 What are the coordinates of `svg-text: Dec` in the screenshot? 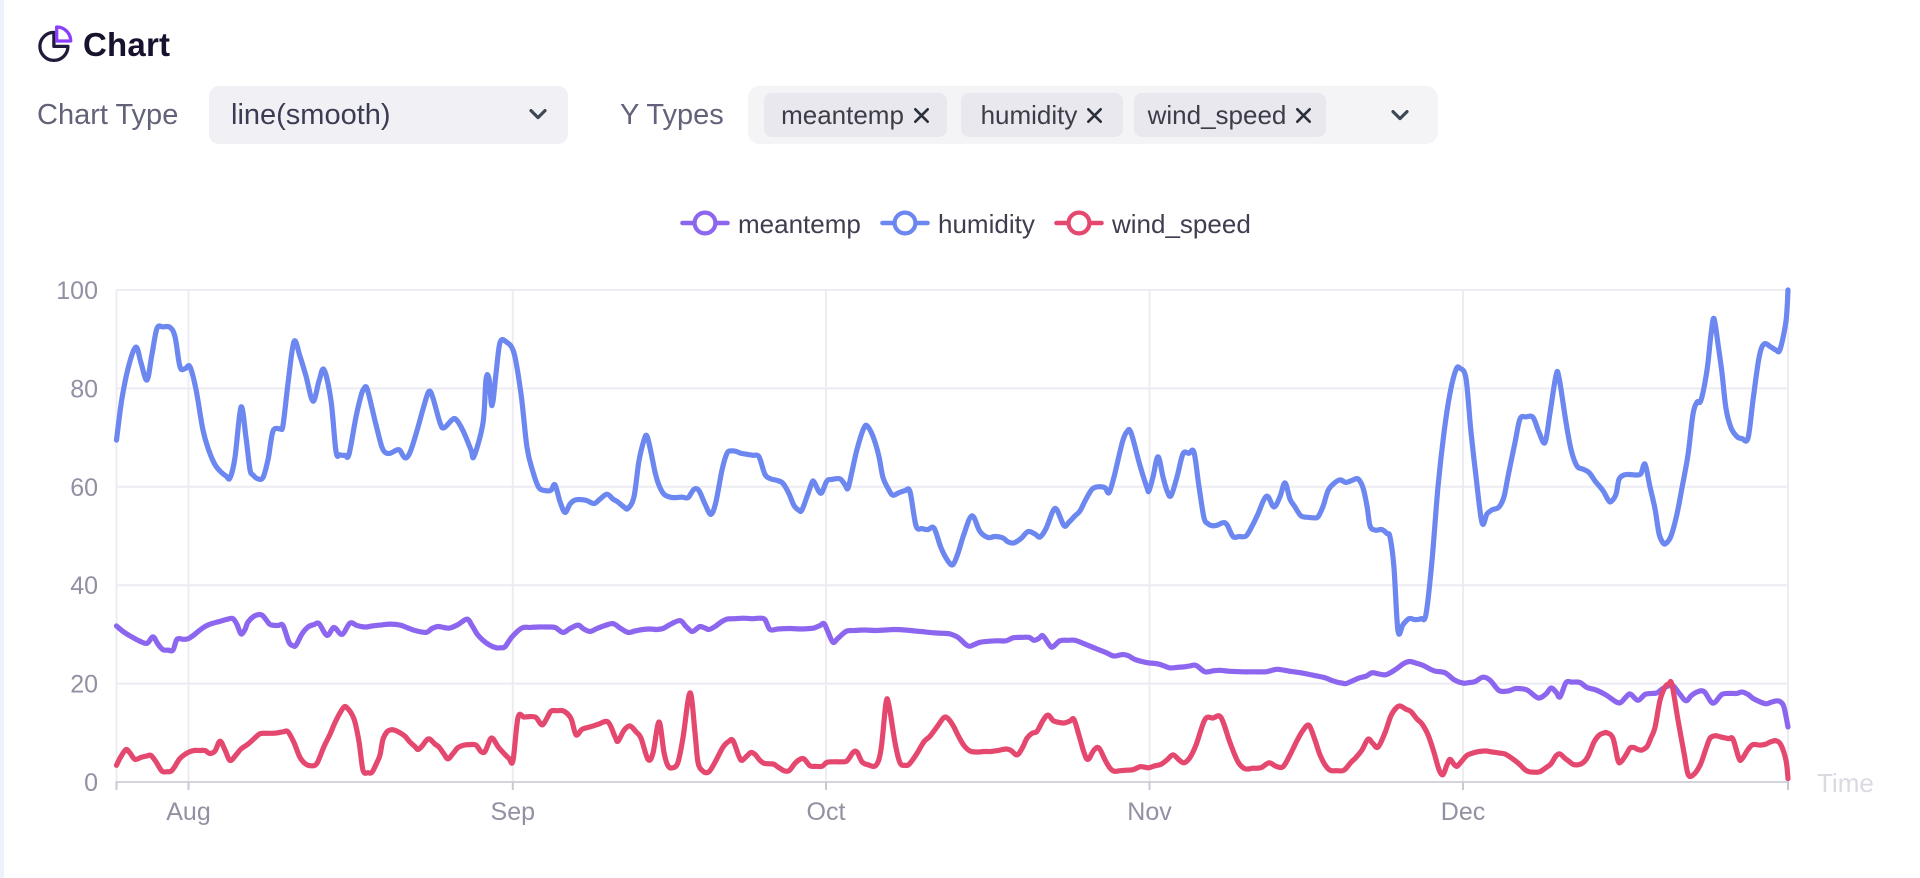 It's located at (1463, 812).